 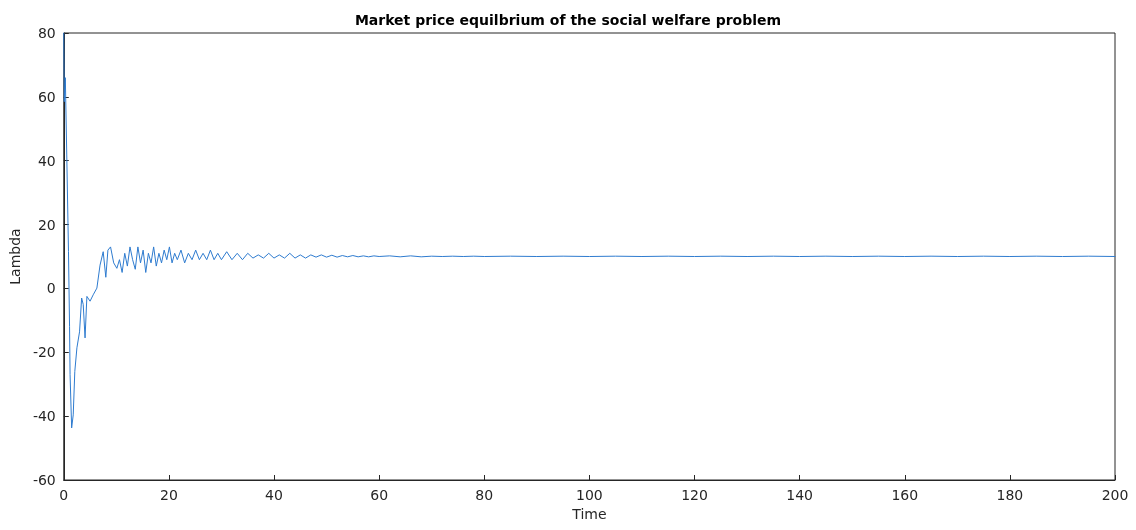 What do you see at coordinates (15, 256) in the screenshot?
I see `y-axis-title: Lambda` at bounding box center [15, 256].